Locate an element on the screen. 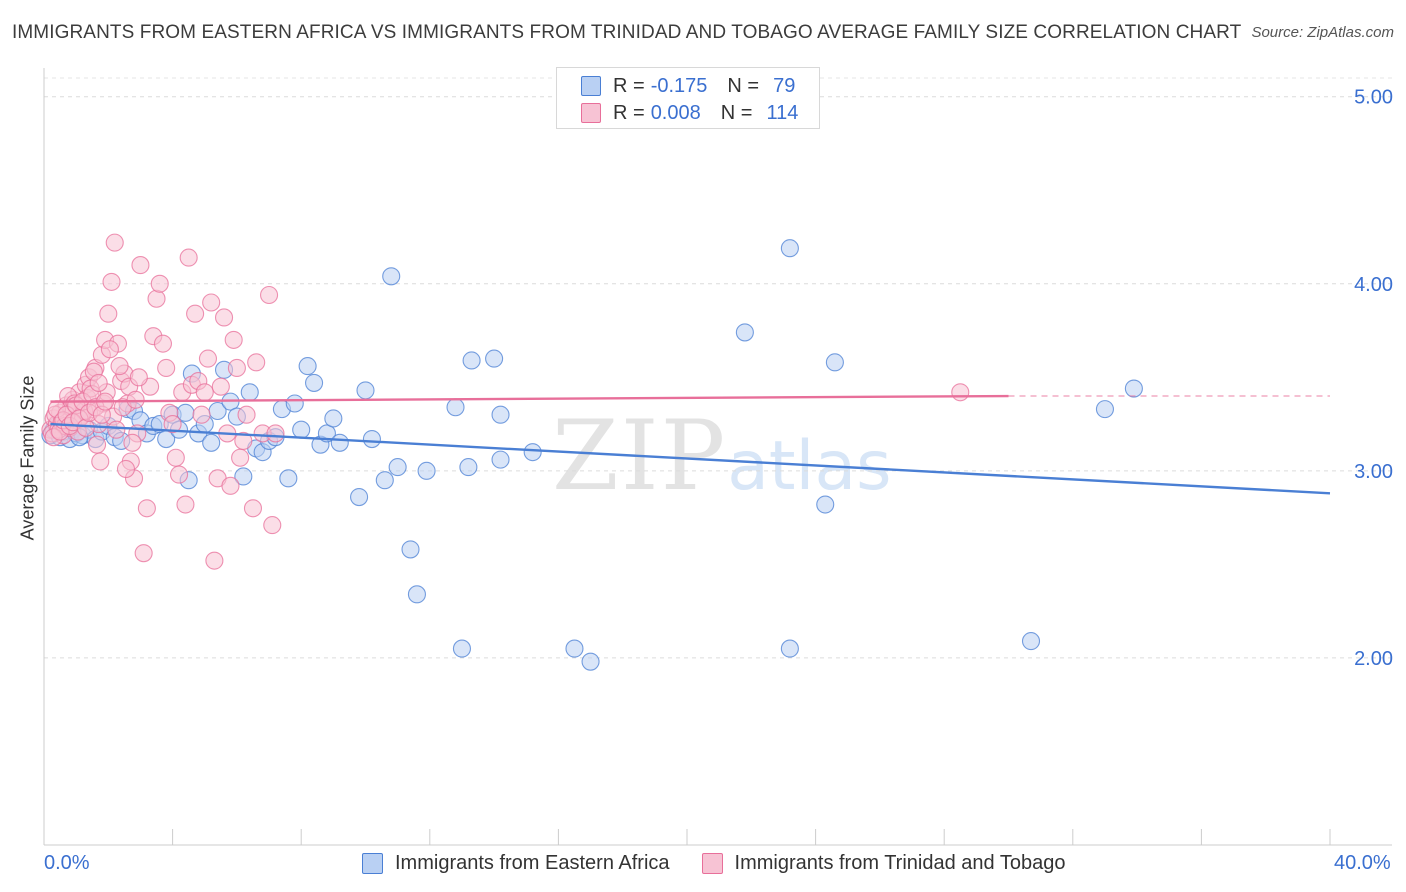 The width and height of the screenshot is (1406, 892). legend-row-eastern-africa: R = -0.175 N = 79 is located at coordinates (688, 86).